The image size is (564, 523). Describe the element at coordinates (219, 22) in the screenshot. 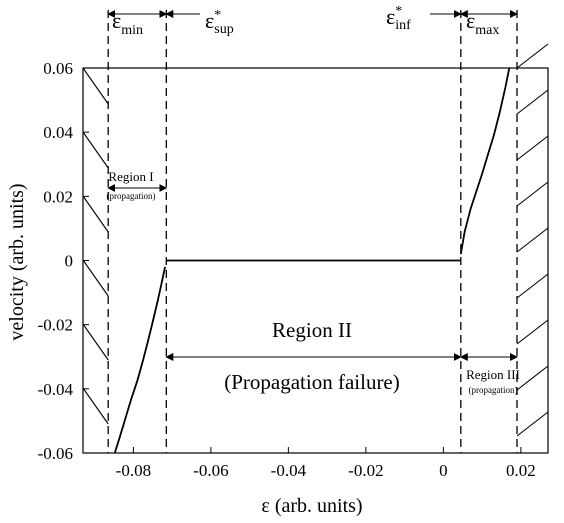

I see `eps-sup-label: ε* sup` at that location.